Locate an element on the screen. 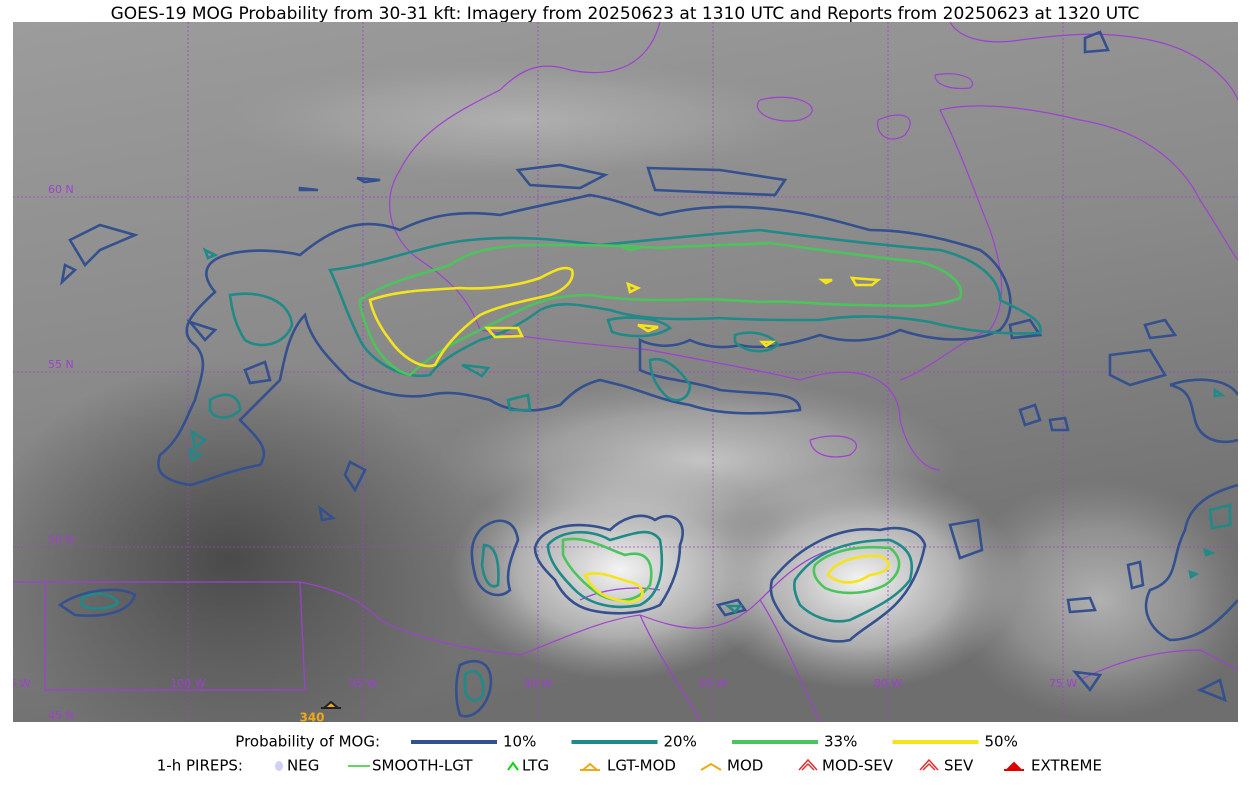 Image resolution: width=1250 pixels, height=786 pixels. pirep-report is located at coordinates (331, 704).